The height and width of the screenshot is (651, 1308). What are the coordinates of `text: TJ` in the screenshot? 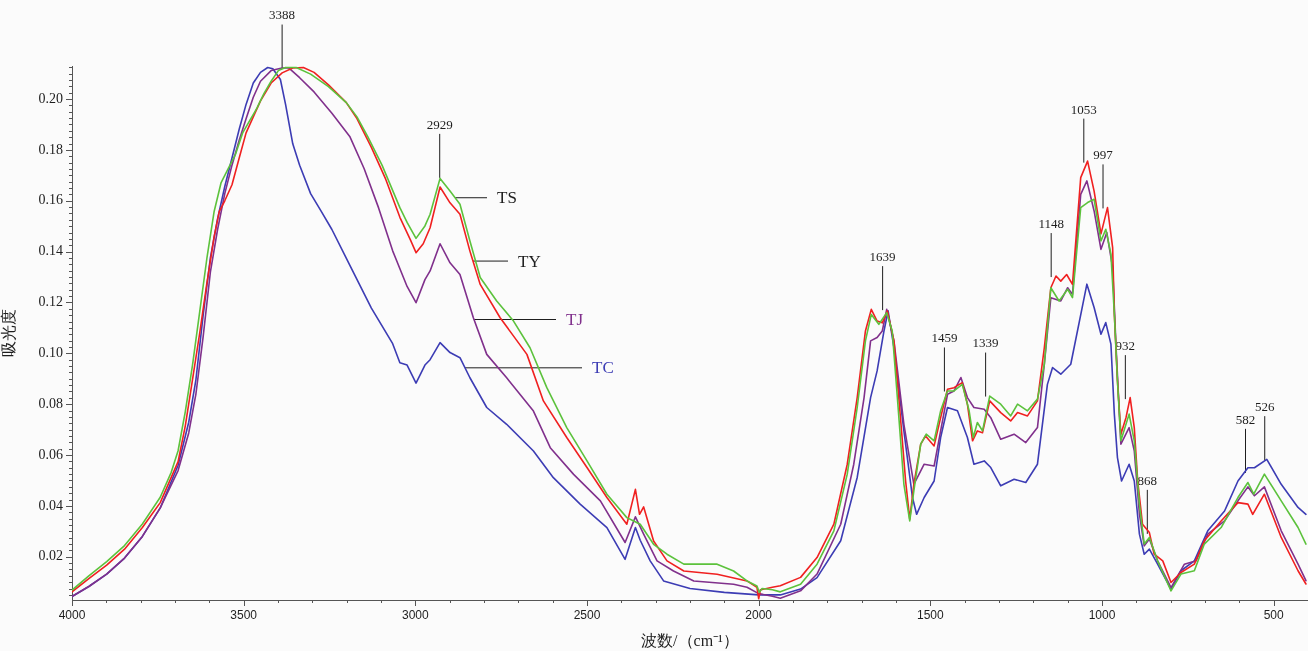 It's located at (575, 319).